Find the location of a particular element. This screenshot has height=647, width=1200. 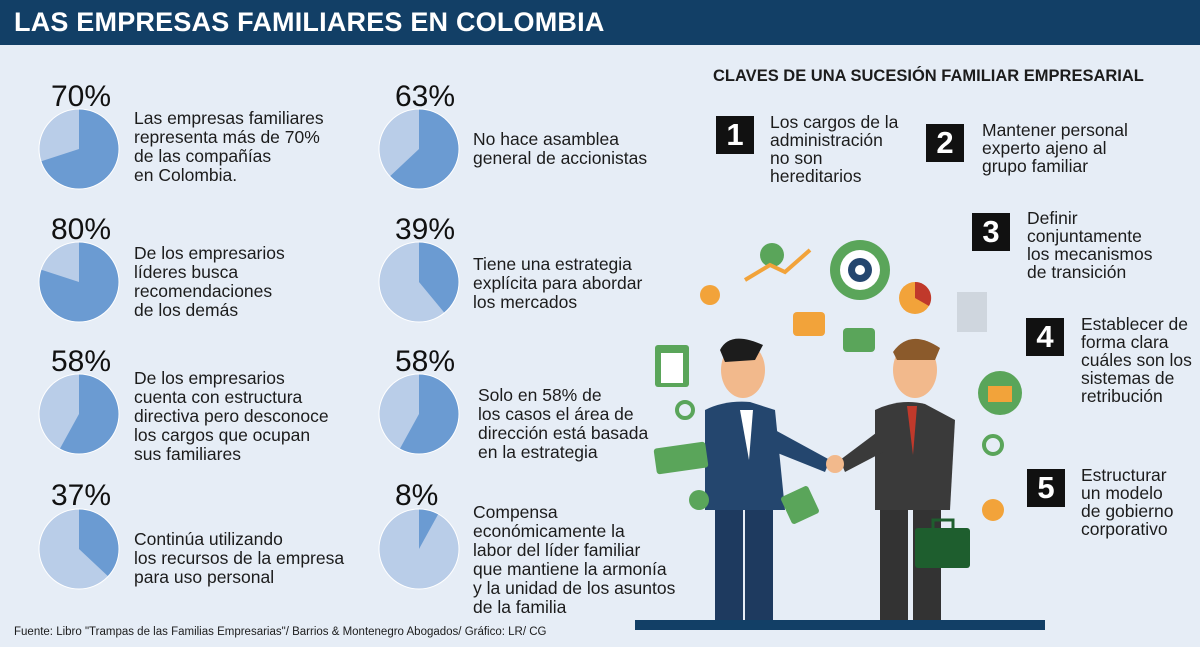

header-bar: LAS EMPRESAS FAMILIARES EN COLOMBIA is located at coordinates (600, 22).